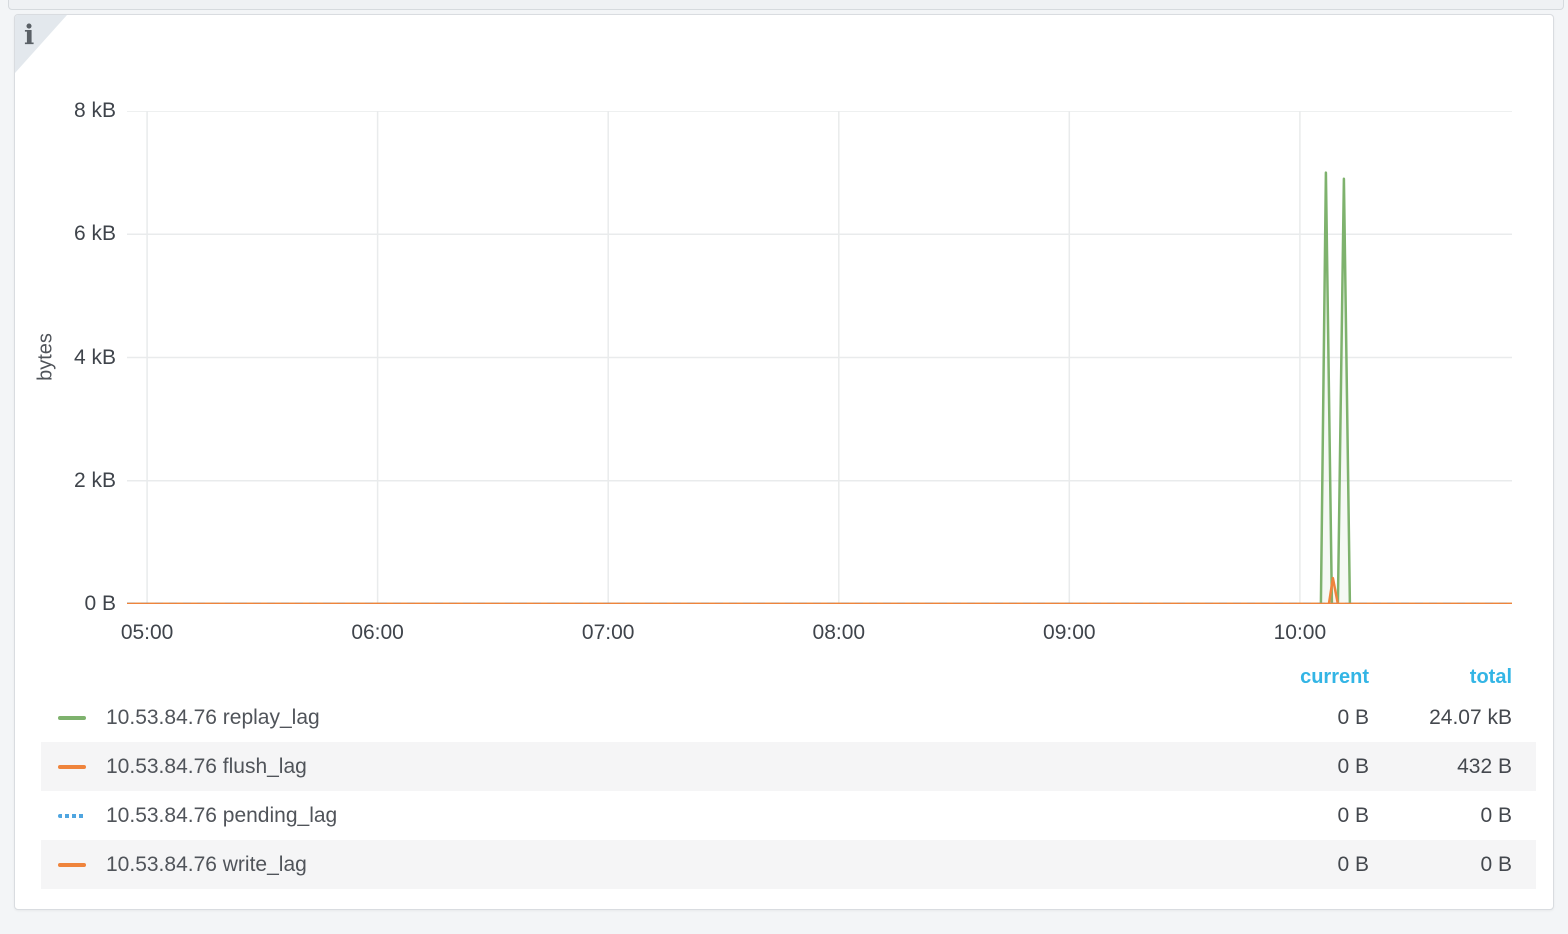 Image resolution: width=1568 pixels, height=934 pixels. What do you see at coordinates (65, 357) in the screenshot?
I see `y-axis-ticks: 0 B 2 kB 4 kB 6 kB 8 kB` at bounding box center [65, 357].